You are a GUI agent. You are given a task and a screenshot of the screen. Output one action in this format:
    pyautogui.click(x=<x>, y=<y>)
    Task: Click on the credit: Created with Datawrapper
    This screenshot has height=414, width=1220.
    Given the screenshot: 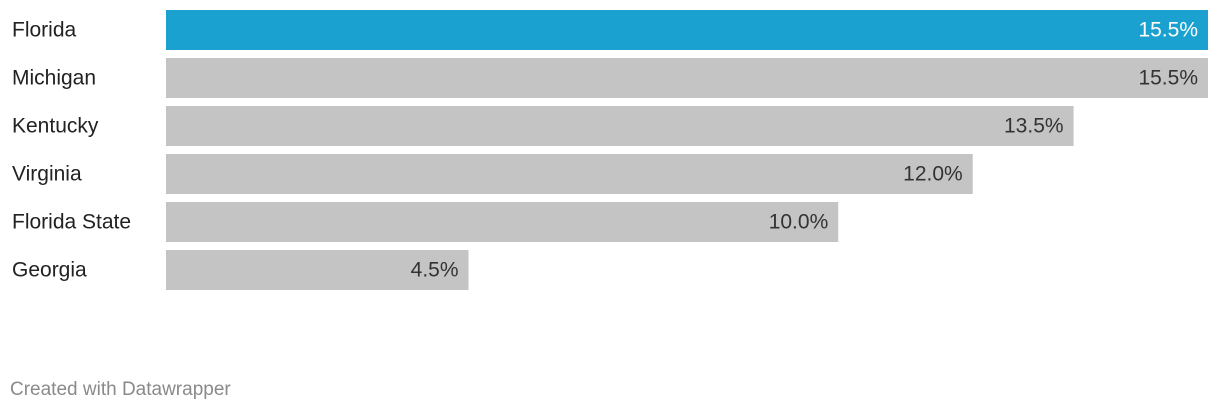 What is the action you would take?
    pyautogui.click(x=120, y=389)
    